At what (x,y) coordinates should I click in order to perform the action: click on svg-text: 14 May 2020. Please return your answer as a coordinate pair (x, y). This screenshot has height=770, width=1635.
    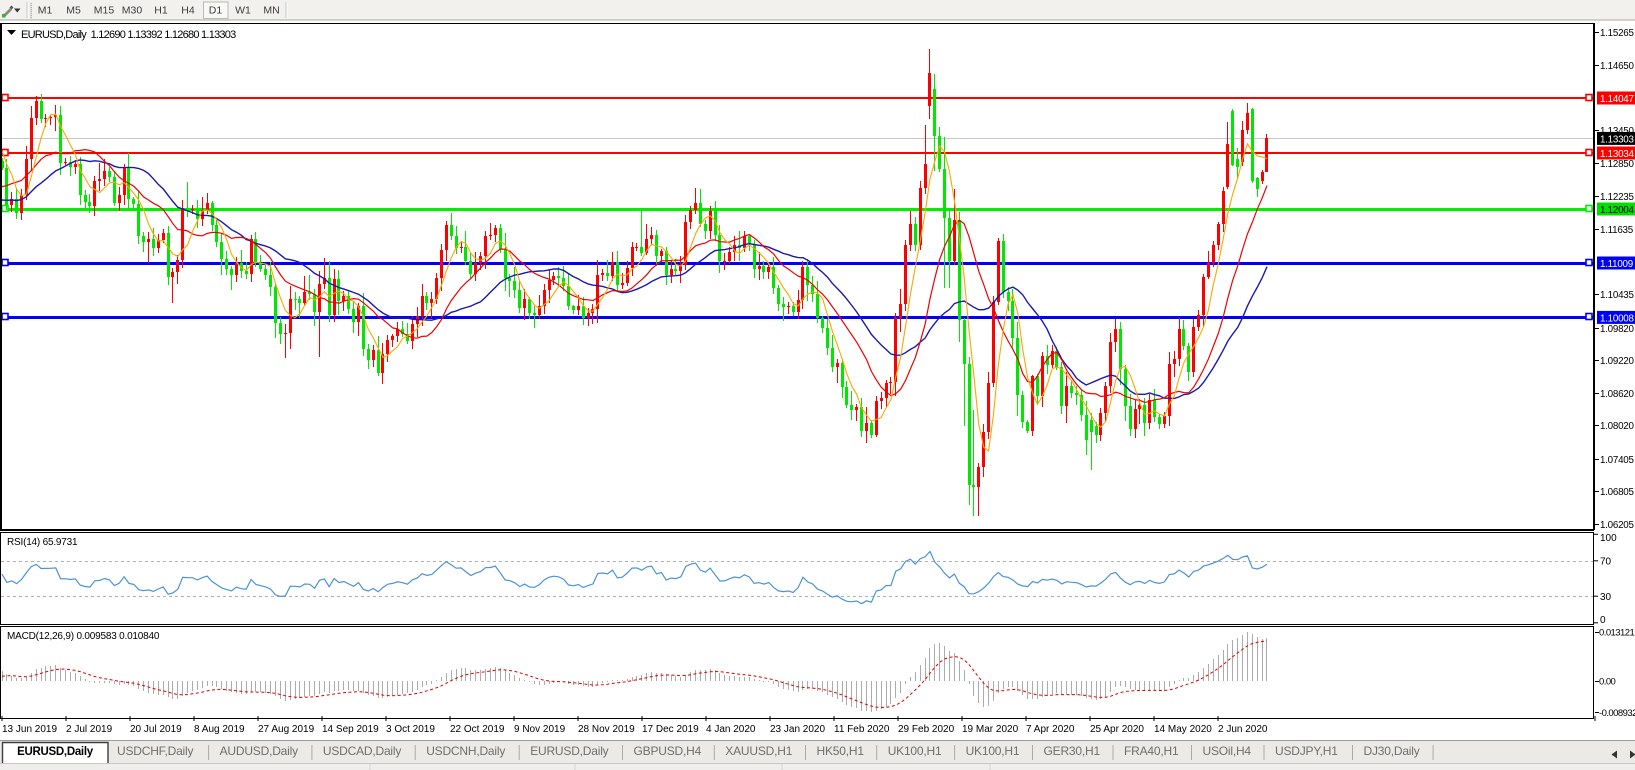
    Looking at the image, I should click on (1183, 729).